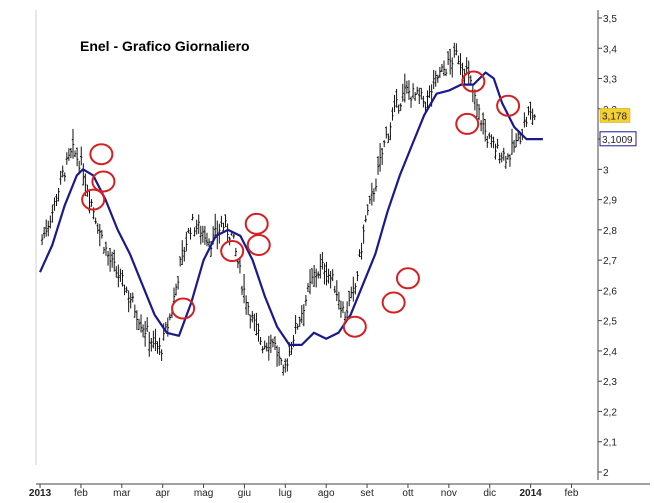 The width and height of the screenshot is (655, 503). I want to click on x-tick-label: giu, so click(244, 493).